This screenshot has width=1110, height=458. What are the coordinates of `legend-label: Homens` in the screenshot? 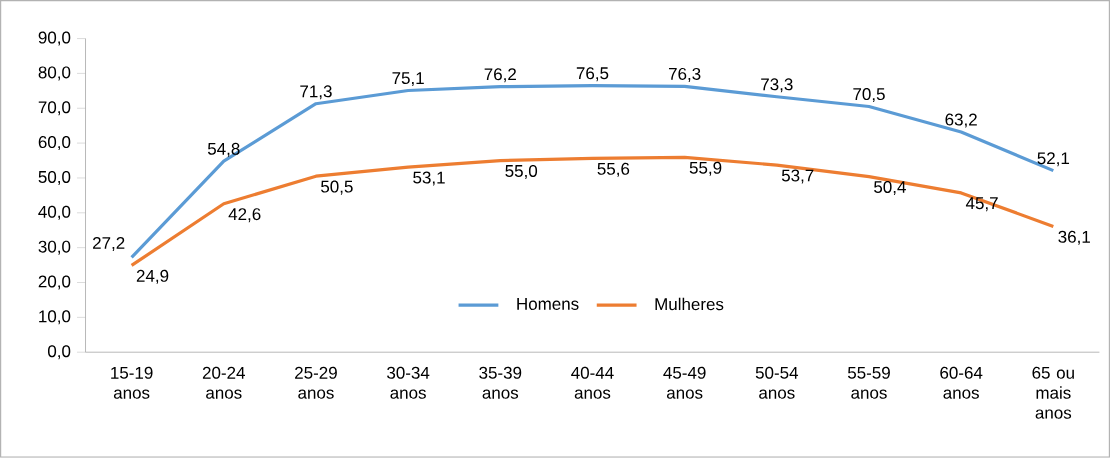 It's located at (548, 304).